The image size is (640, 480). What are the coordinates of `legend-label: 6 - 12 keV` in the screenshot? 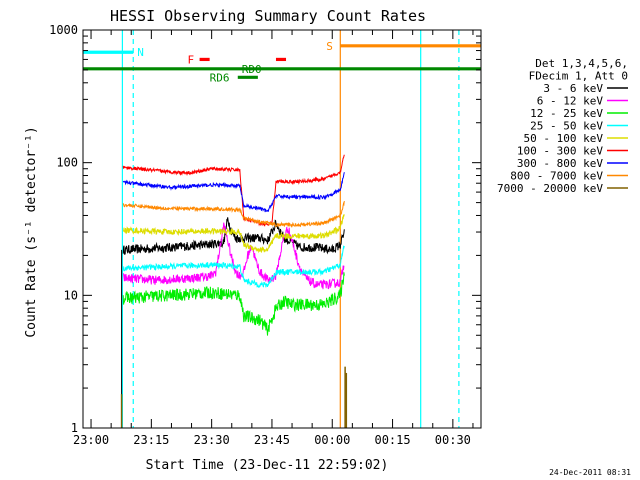 It's located at (570, 101).